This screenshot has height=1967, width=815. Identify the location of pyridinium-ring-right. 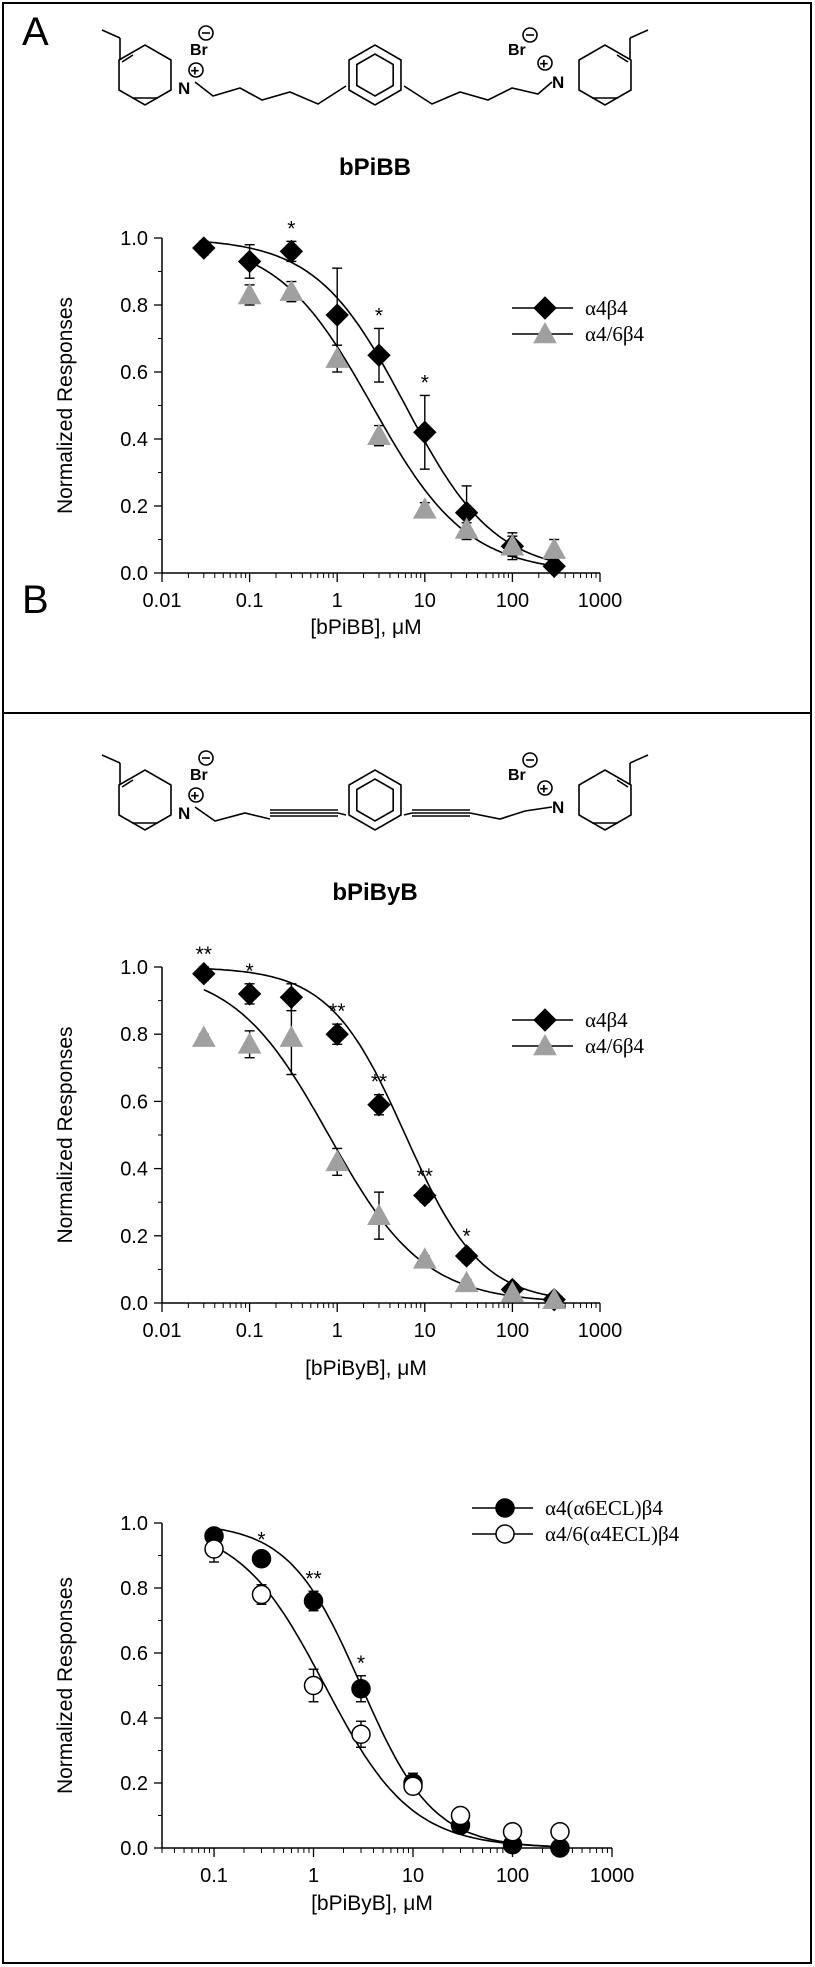
(605, 800).